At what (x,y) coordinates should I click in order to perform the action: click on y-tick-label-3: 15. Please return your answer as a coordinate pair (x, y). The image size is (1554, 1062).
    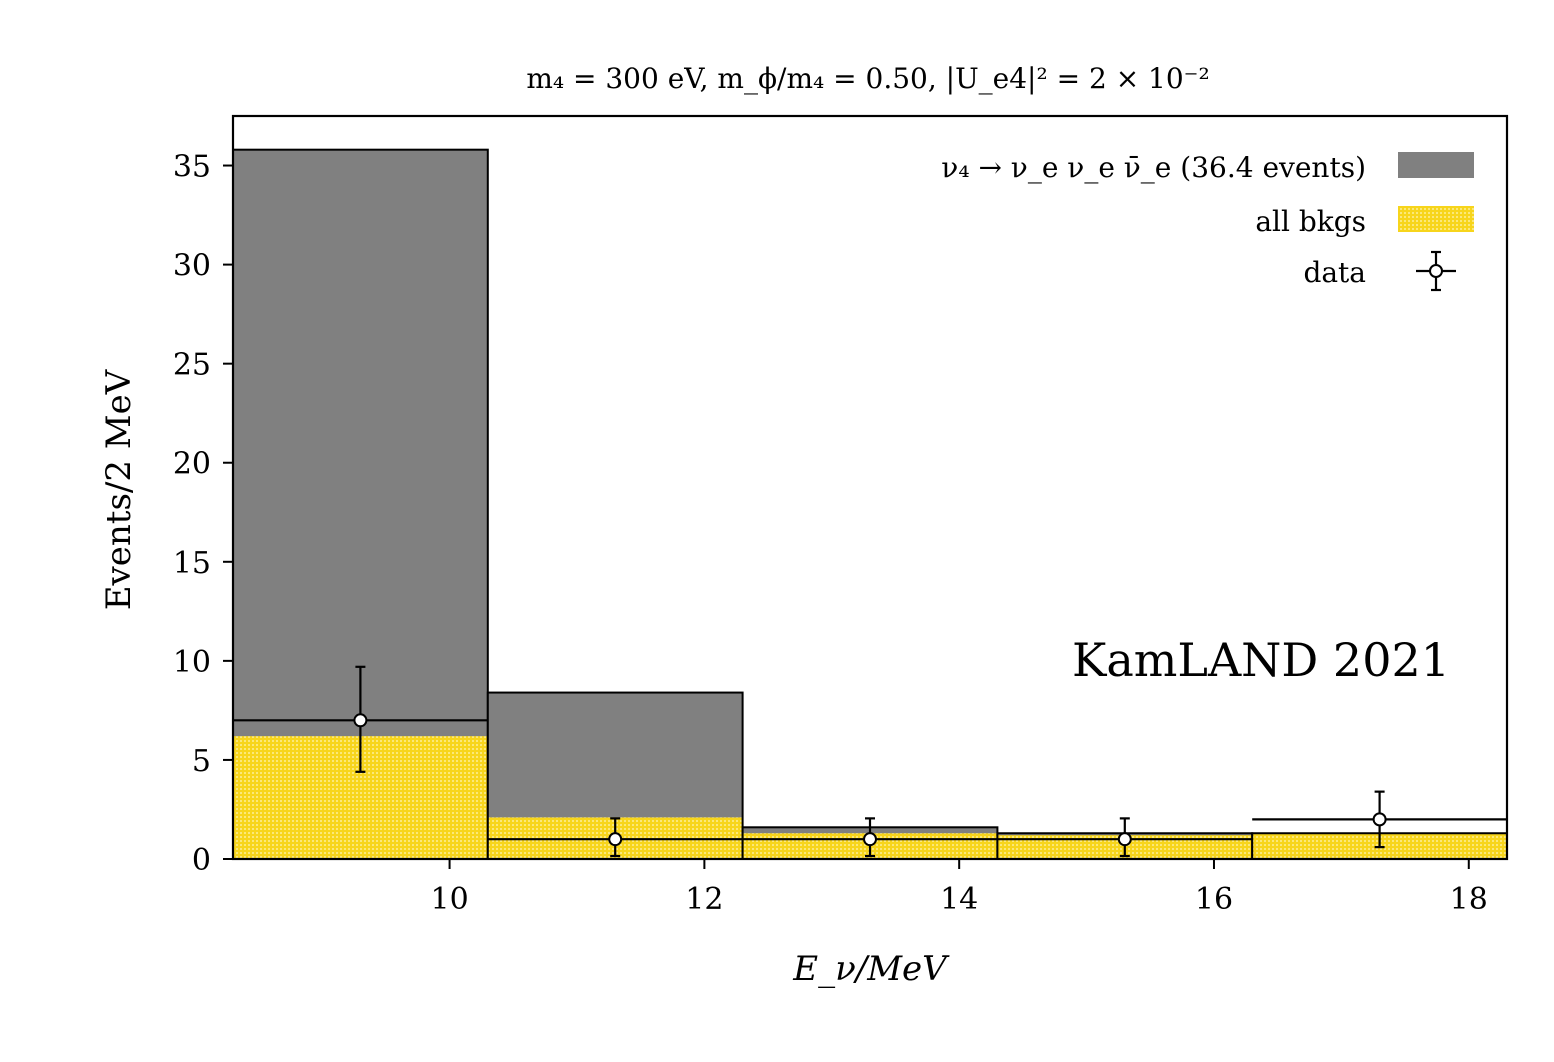
    Looking at the image, I should click on (192, 563).